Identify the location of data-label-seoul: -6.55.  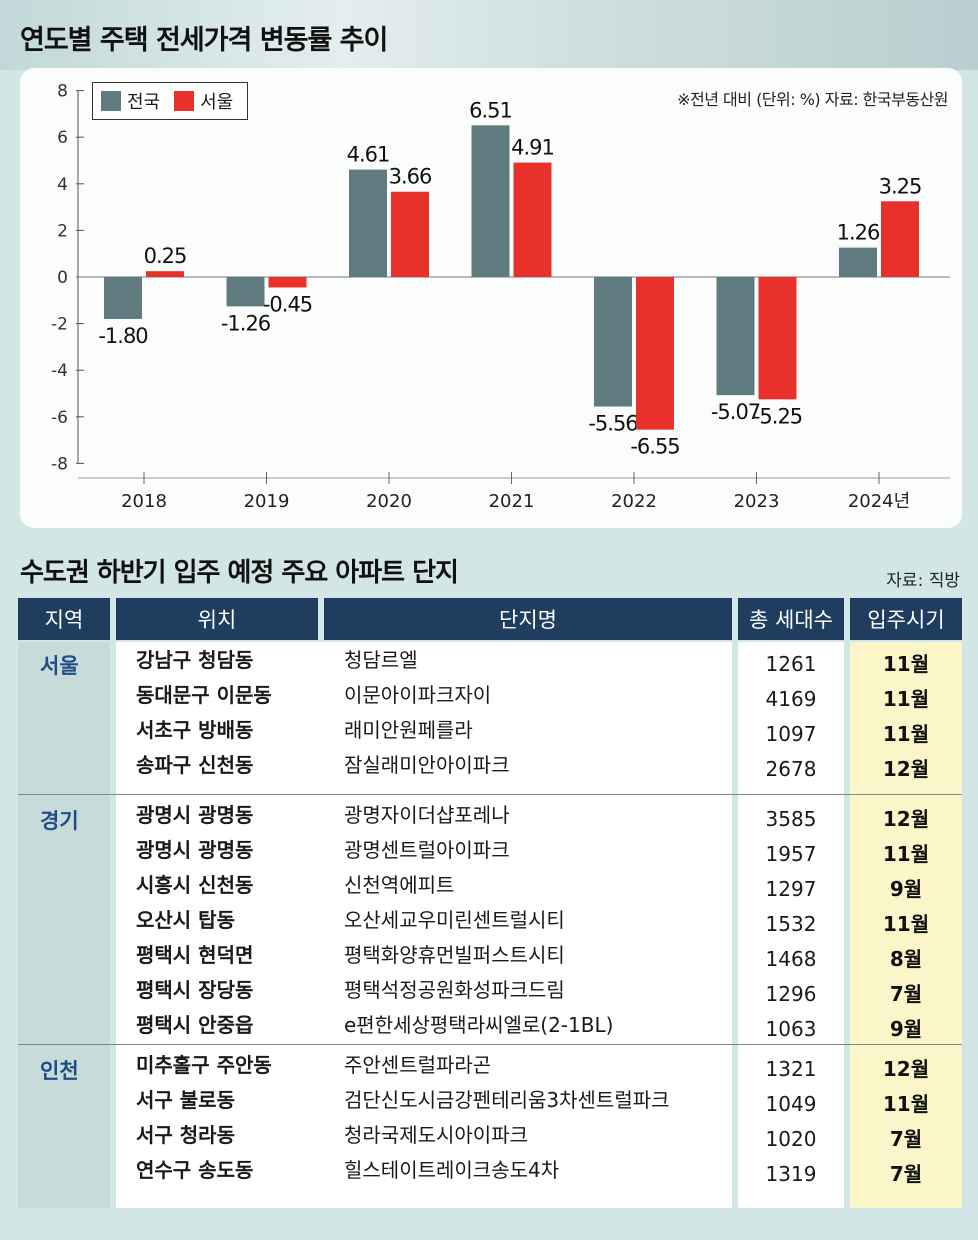
(654, 447).